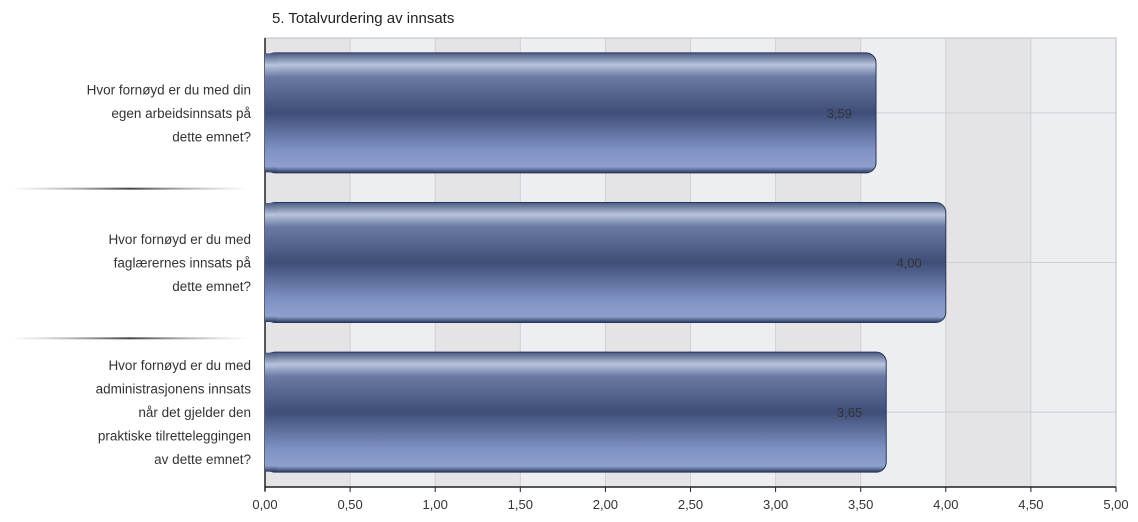 Image resolution: width=1138 pixels, height=522 pixels. I want to click on x-tick-label: 2,00, so click(605, 504).